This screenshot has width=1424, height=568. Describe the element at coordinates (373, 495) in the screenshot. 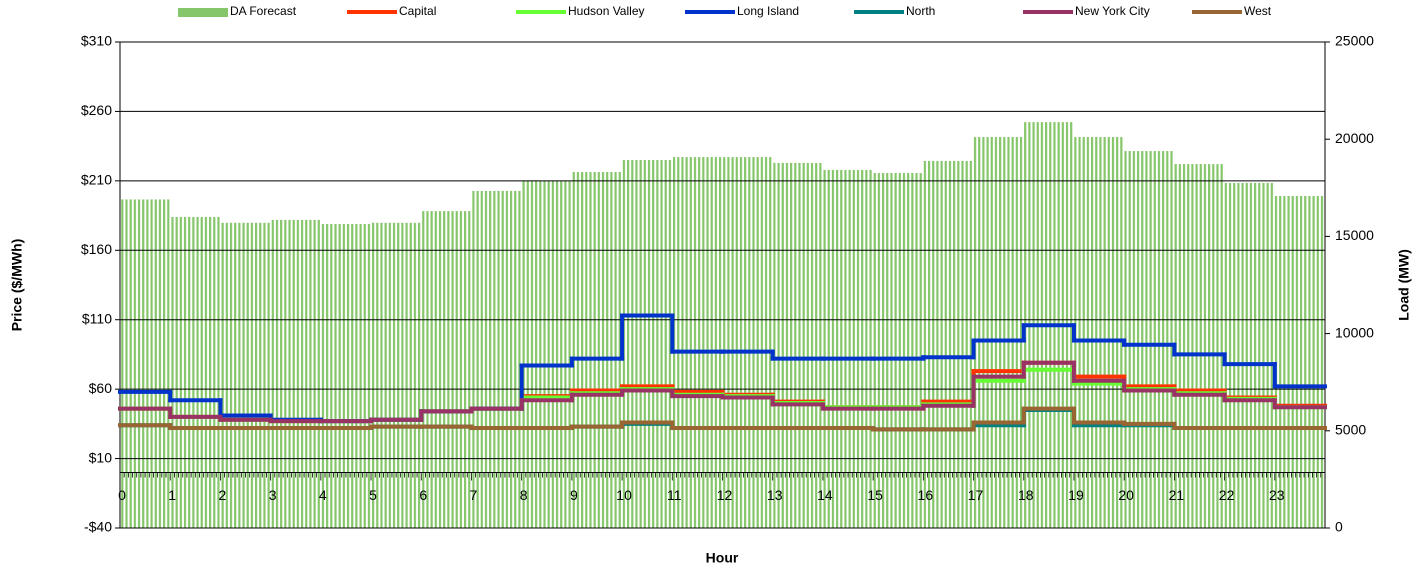

I see `x-tick-label: 5` at that location.